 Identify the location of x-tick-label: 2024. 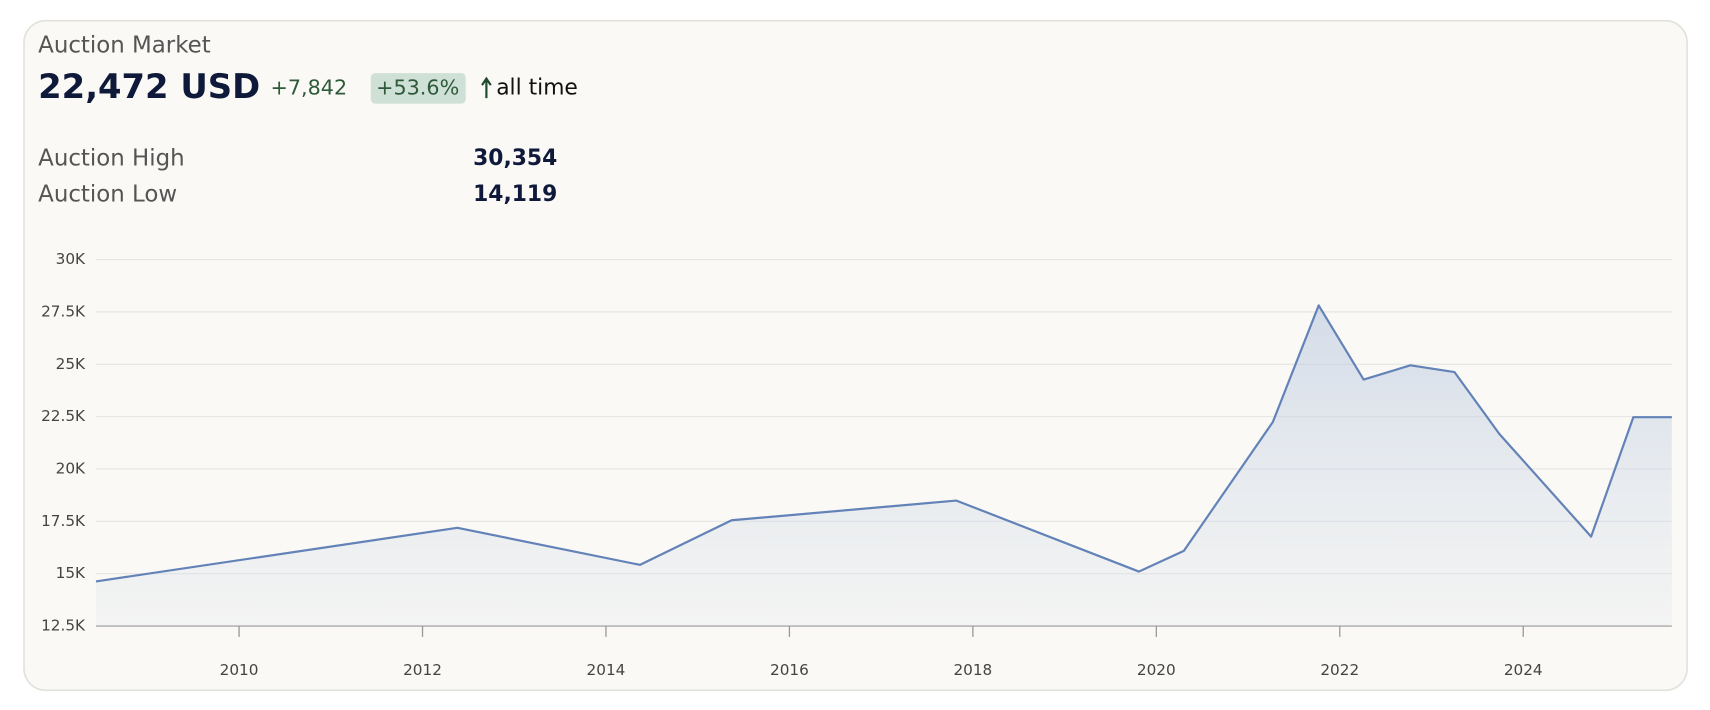
(1523, 670).